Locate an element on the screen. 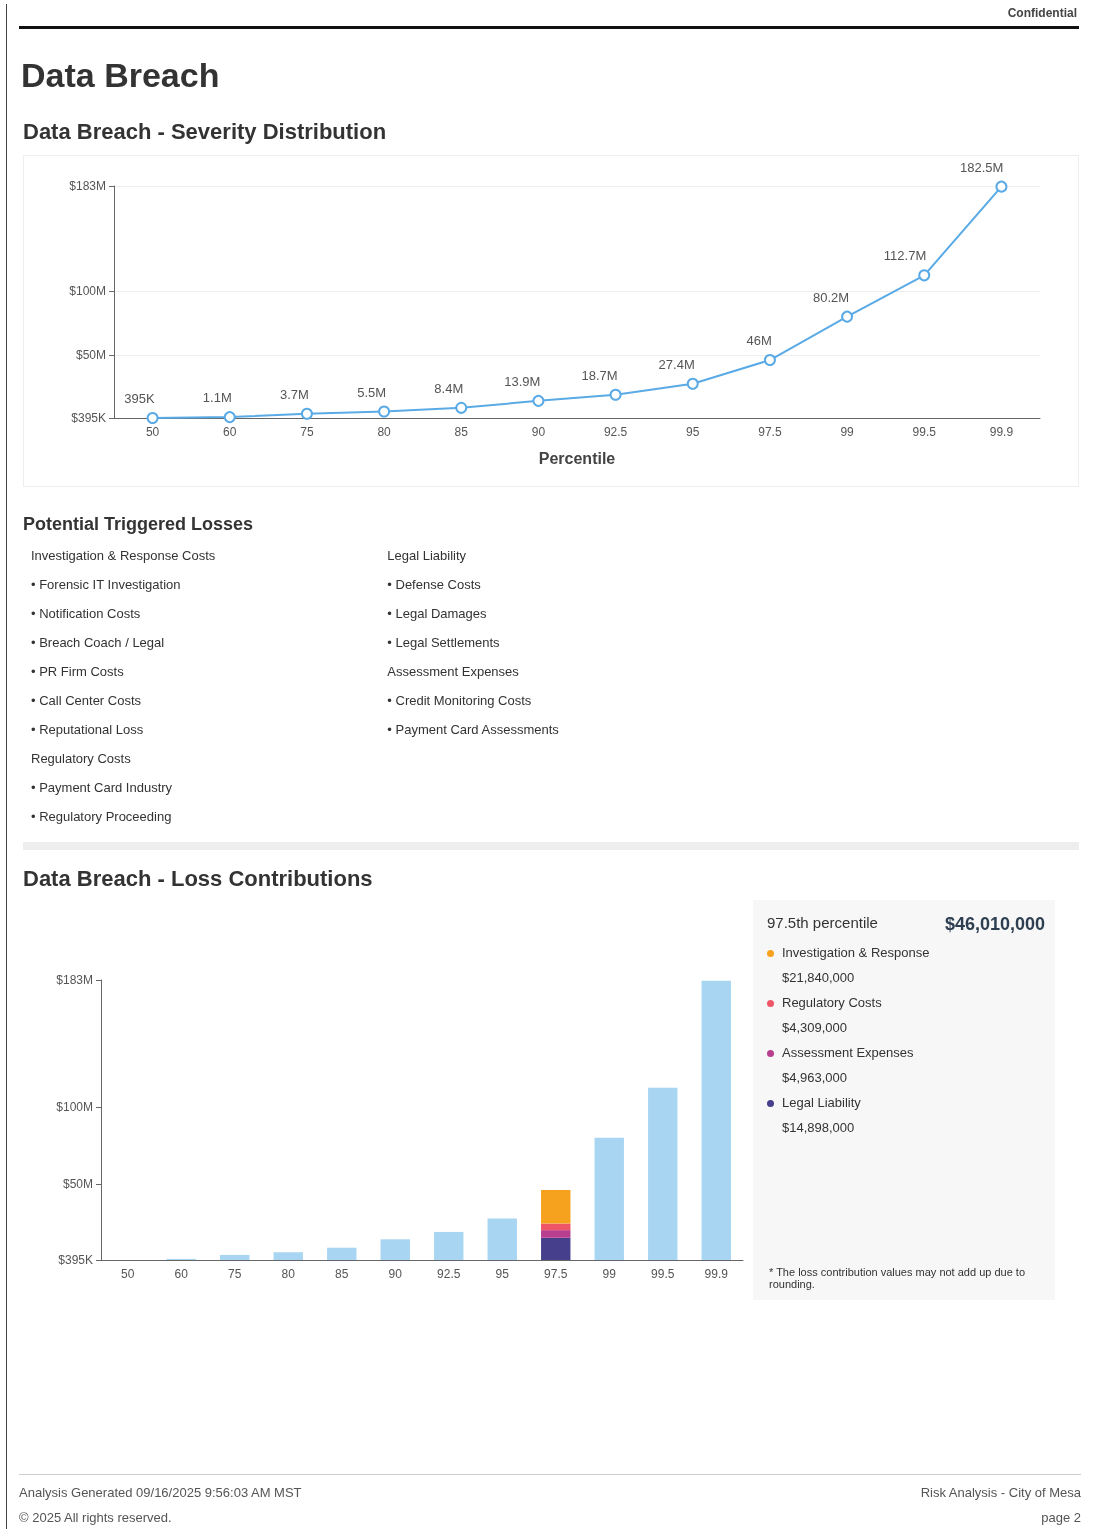  text: • PR Firm Costs is located at coordinates (77, 672).